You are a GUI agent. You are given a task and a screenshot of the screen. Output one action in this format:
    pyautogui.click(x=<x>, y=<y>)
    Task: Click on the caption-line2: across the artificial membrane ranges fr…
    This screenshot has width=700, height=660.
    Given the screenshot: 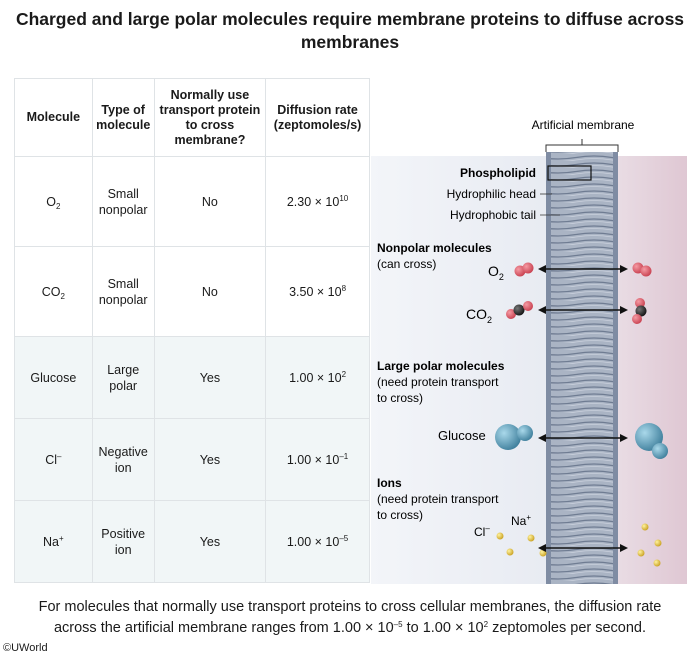 What is the action you would take?
    pyautogui.click(x=350, y=628)
    